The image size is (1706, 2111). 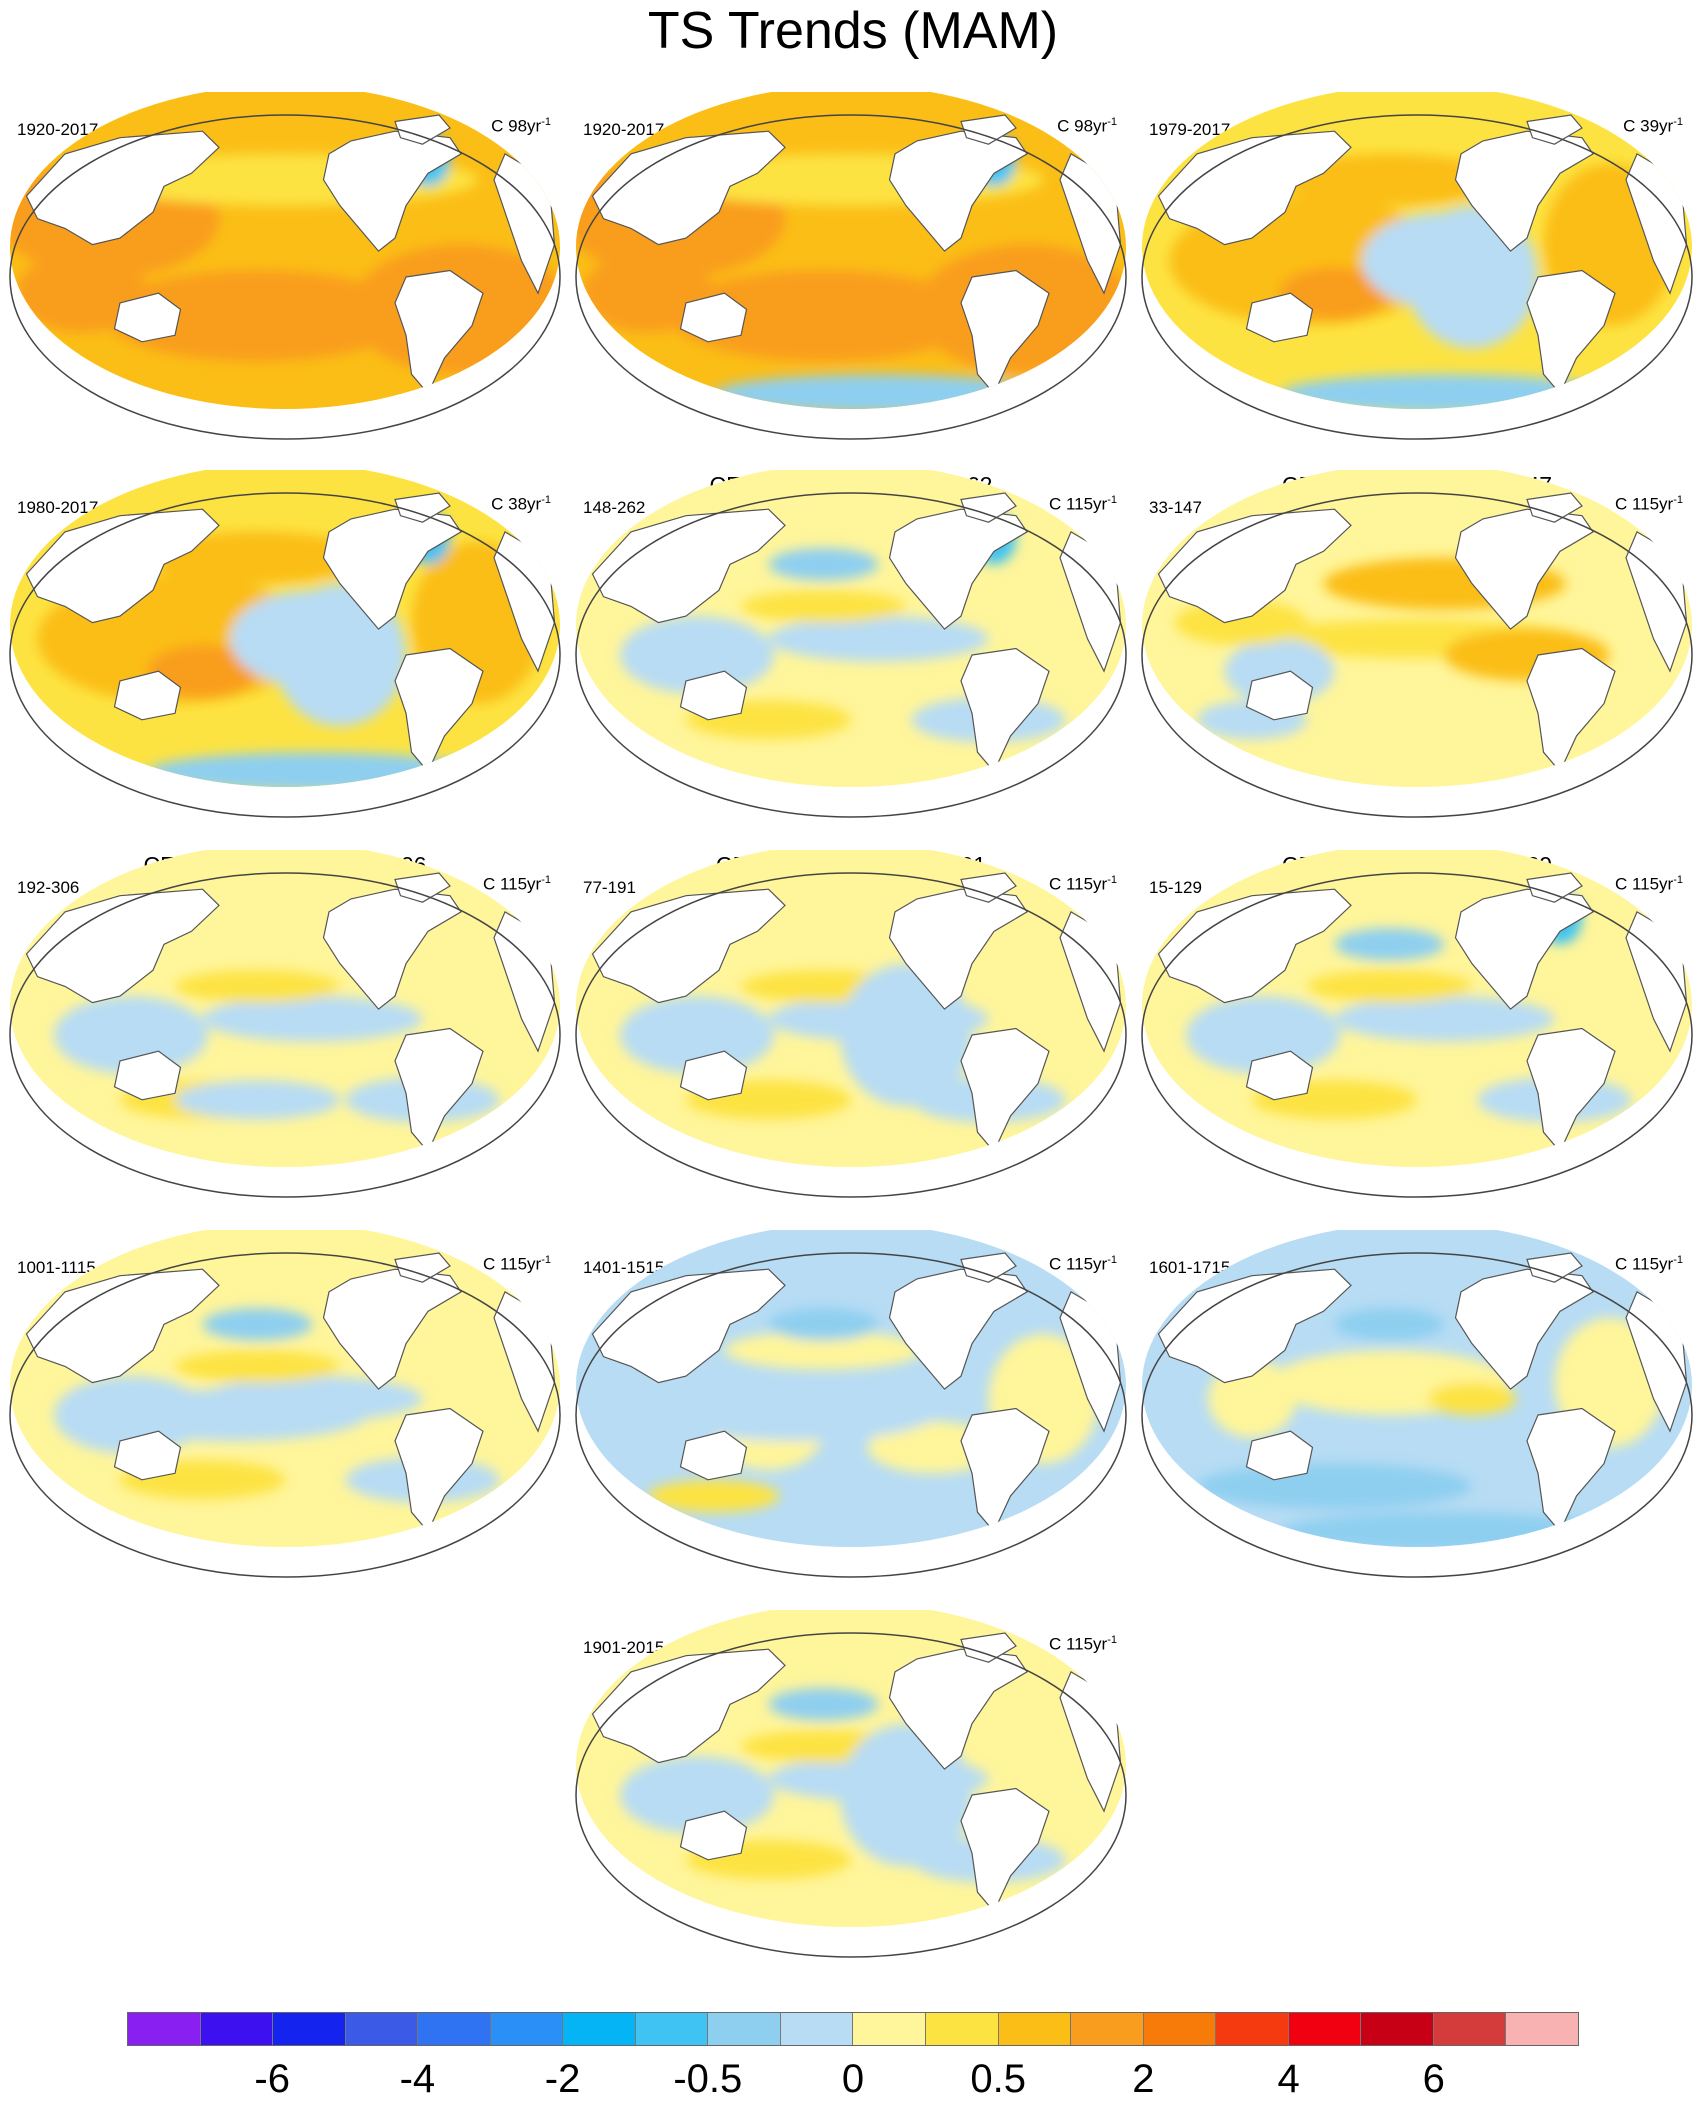 I want to click on colorbar-tick-label: -0.5, so click(x=708, y=2079).